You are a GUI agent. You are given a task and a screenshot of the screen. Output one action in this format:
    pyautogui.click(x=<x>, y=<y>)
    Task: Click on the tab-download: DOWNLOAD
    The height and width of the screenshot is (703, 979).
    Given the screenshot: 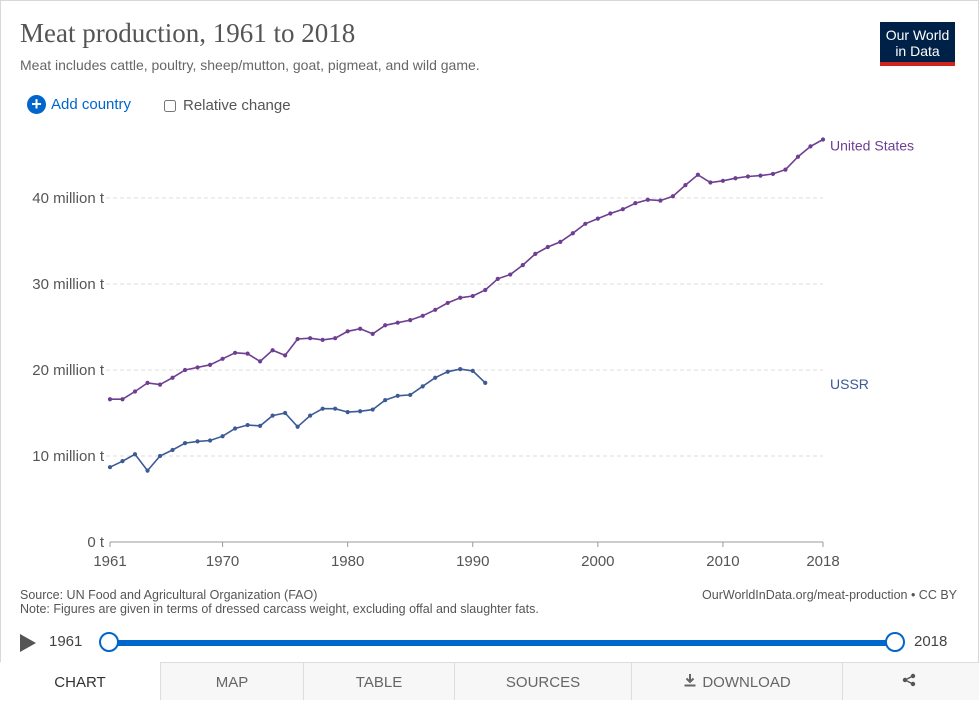 What is the action you would take?
    pyautogui.click(x=736, y=681)
    